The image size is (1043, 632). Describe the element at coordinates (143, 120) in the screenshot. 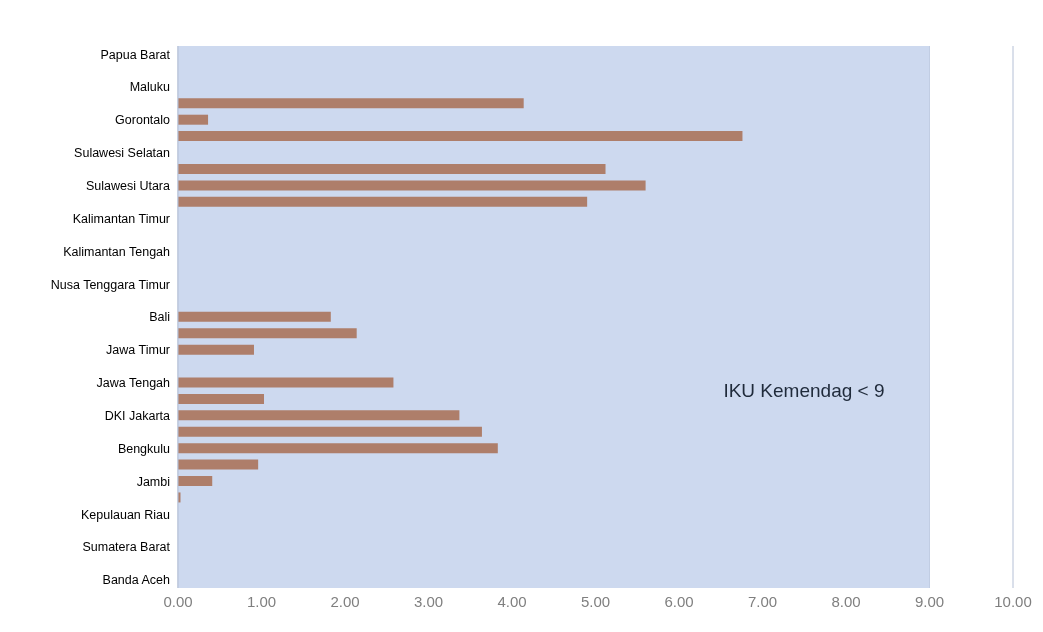

I see `y-tick-label: Gorontalo` at that location.